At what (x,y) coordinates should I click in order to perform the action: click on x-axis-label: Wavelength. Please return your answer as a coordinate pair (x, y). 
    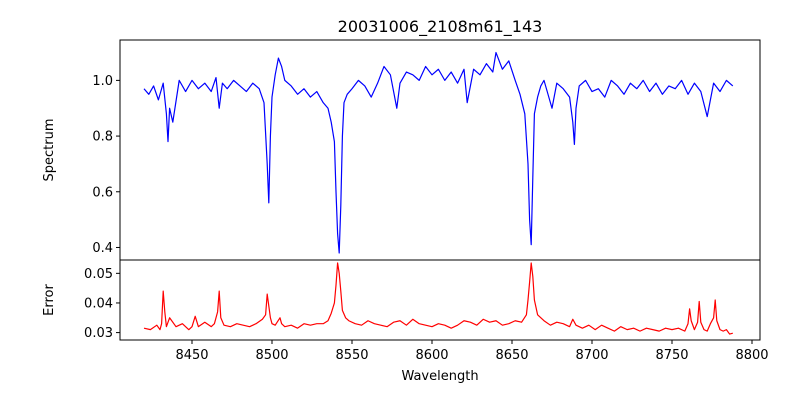
    Looking at the image, I should click on (439, 376).